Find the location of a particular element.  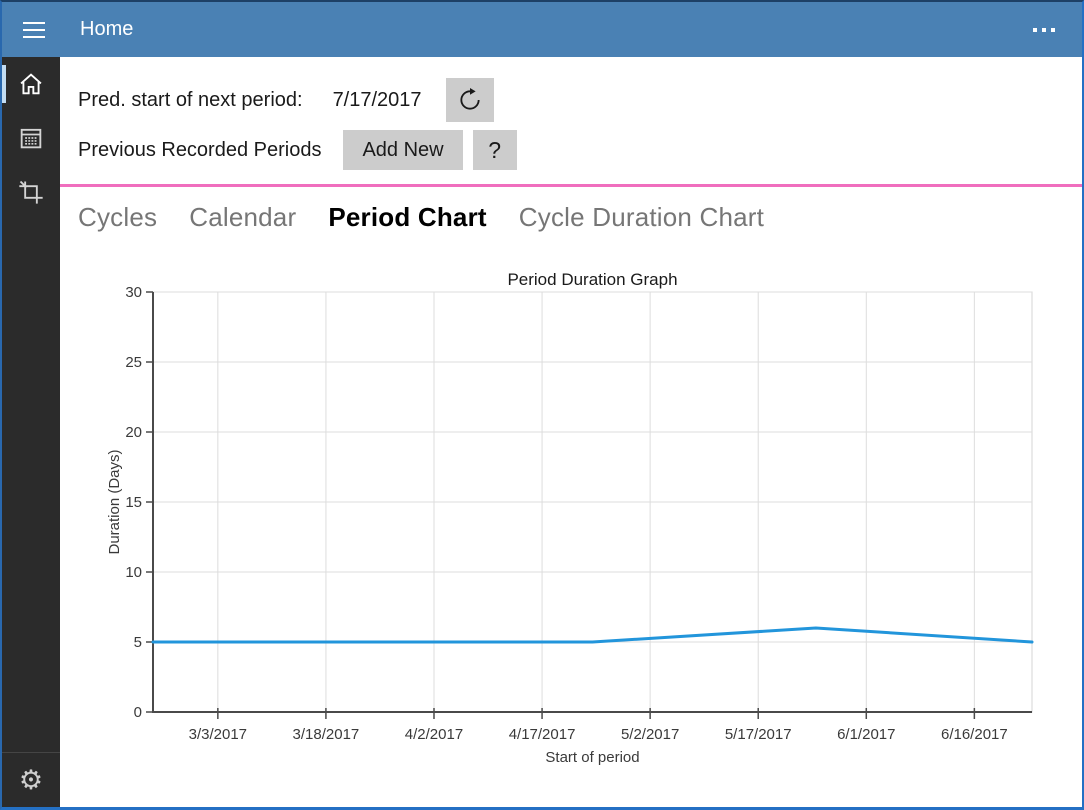

page-title: Home is located at coordinates (107, 29).